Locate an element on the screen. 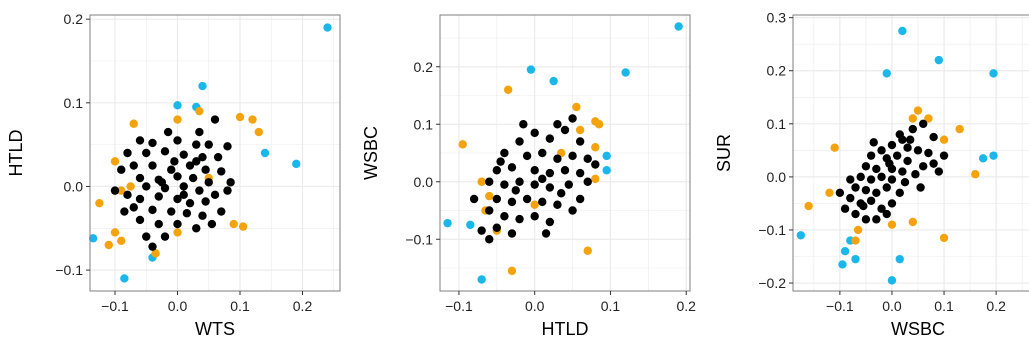  x-tick-label: −0.1 is located at coordinates (840, 306).